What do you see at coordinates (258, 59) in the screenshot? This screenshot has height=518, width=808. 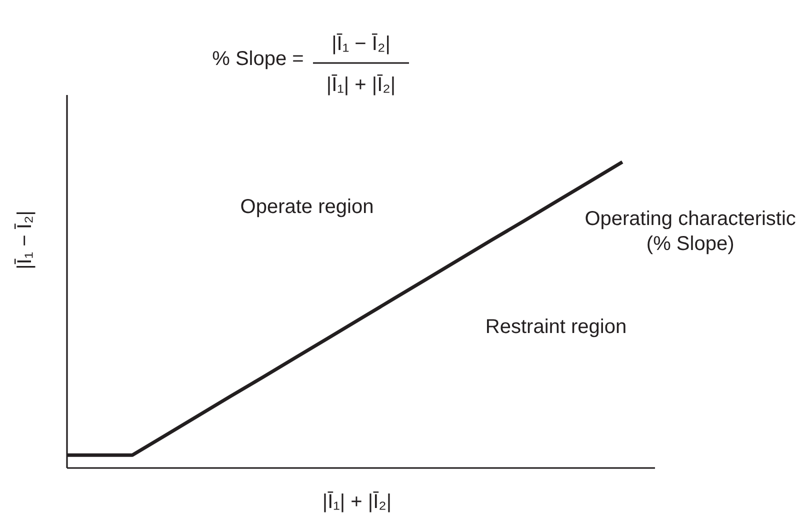 I see `text: % Slope =` at bounding box center [258, 59].